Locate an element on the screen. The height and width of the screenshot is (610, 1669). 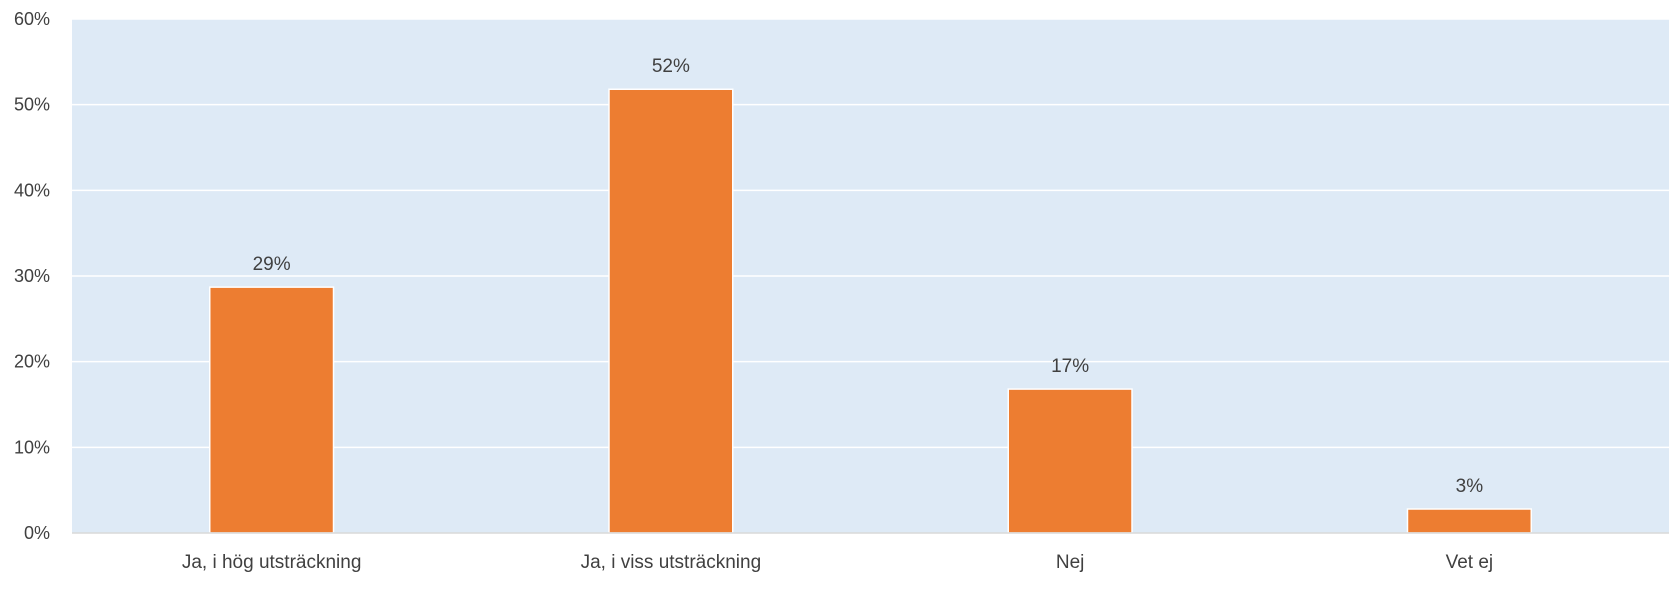
y-tick-label: 0% is located at coordinates (37, 533).